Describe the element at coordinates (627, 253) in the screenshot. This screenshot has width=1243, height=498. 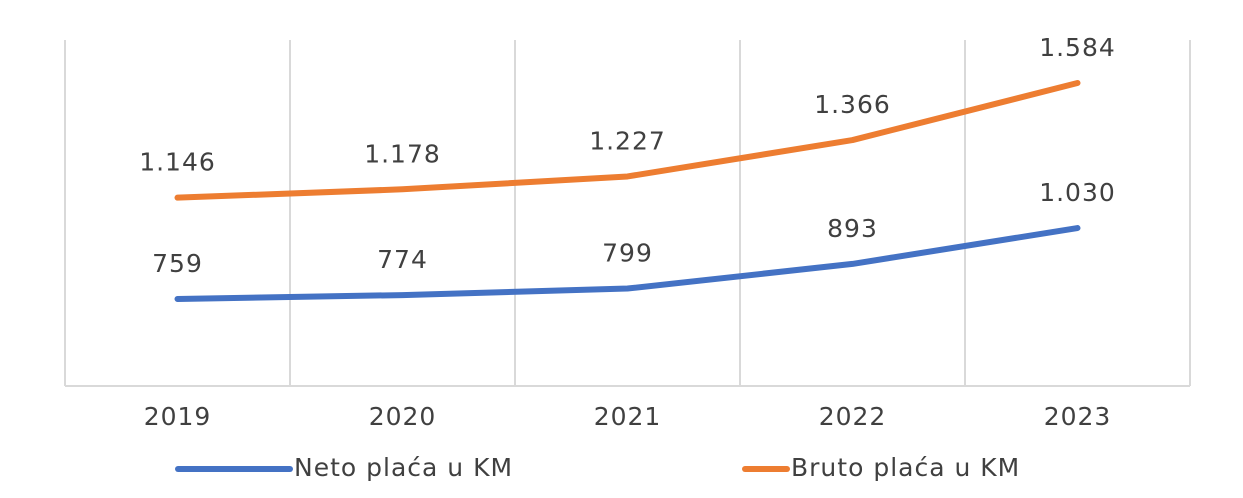
I see `data-label: 799` at that location.